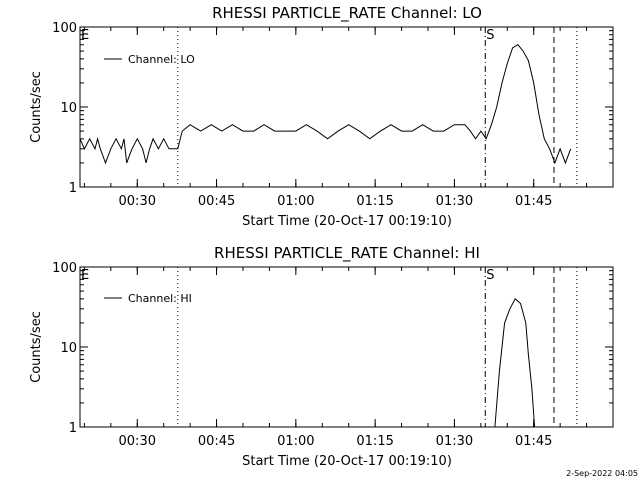 This screenshot has height=480, width=640. I want to click on legend: Channel: LO, so click(149, 59).